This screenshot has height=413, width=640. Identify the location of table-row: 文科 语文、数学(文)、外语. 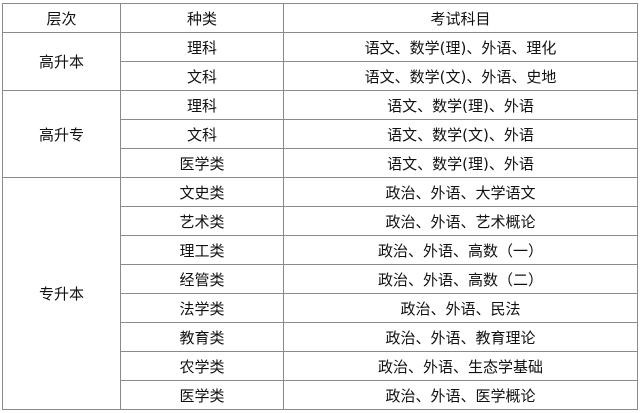
(320, 134).